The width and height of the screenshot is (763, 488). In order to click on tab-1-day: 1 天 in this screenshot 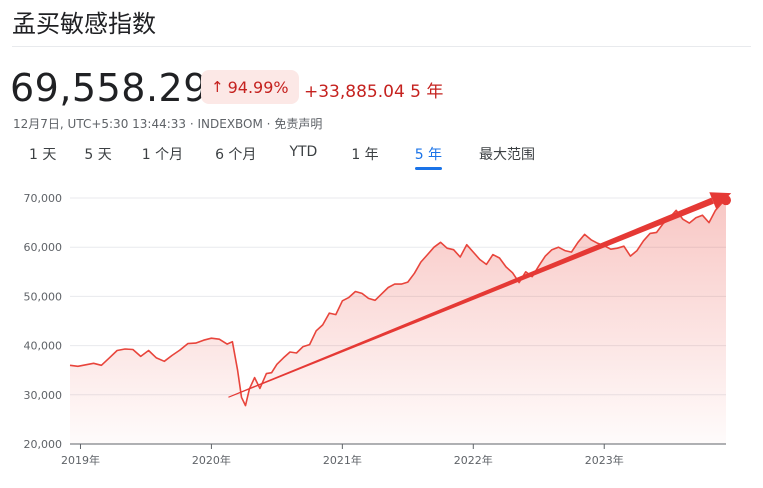, I will do `click(43, 155)`.